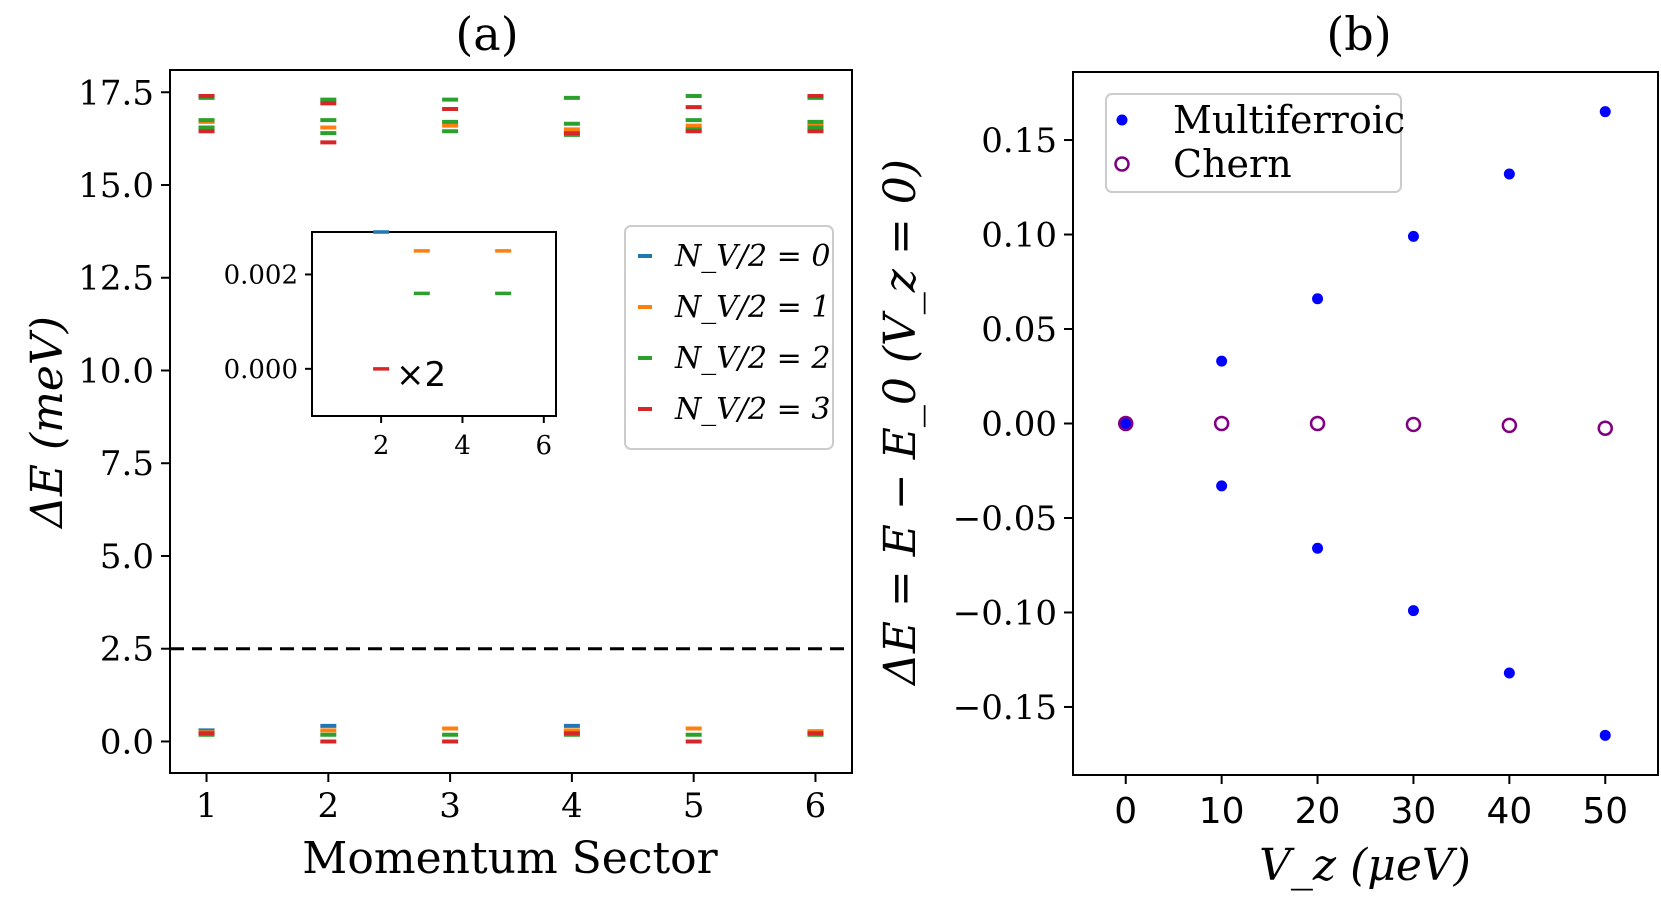 This screenshot has height=904, width=1661. What do you see at coordinates (261, 370) in the screenshot?
I see `inset-y-tick-label: 0.000` at bounding box center [261, 370].